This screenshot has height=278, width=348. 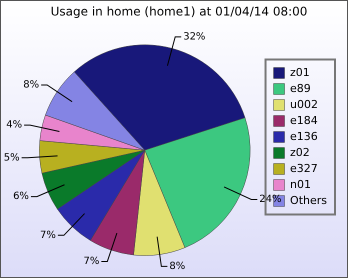 What do you see at coordinates (304, 136) in the screenshot?
I see `legend-label: e136` at bounding box center [304, 136].